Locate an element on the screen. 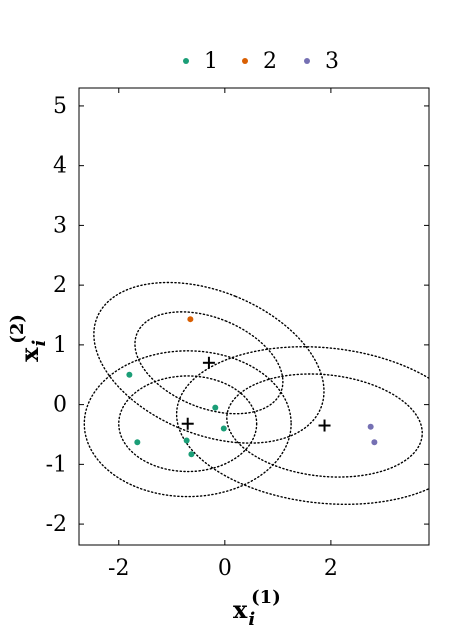  y-tick-label: -2 is located at coordinates (56, 524).